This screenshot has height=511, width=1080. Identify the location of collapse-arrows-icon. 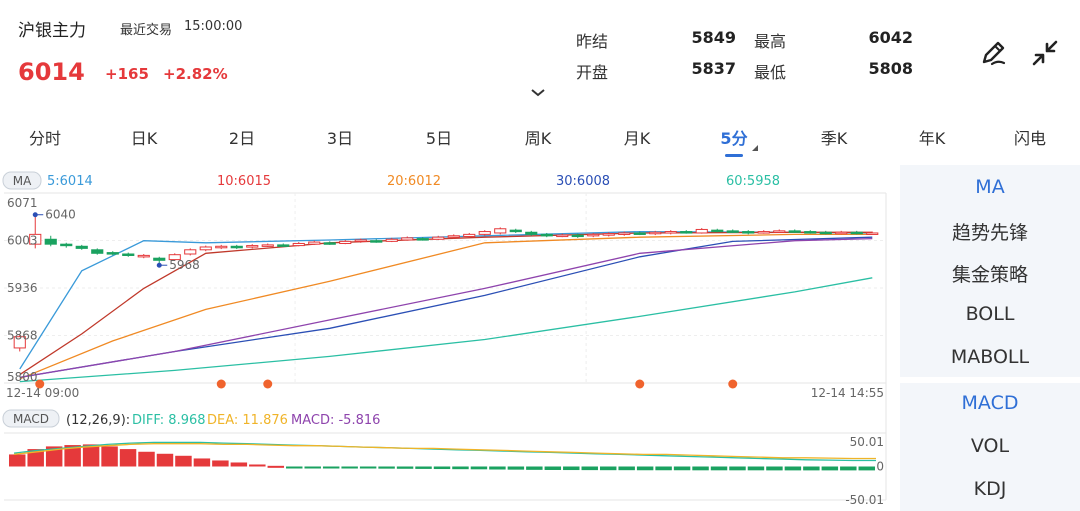
(1045, 53).